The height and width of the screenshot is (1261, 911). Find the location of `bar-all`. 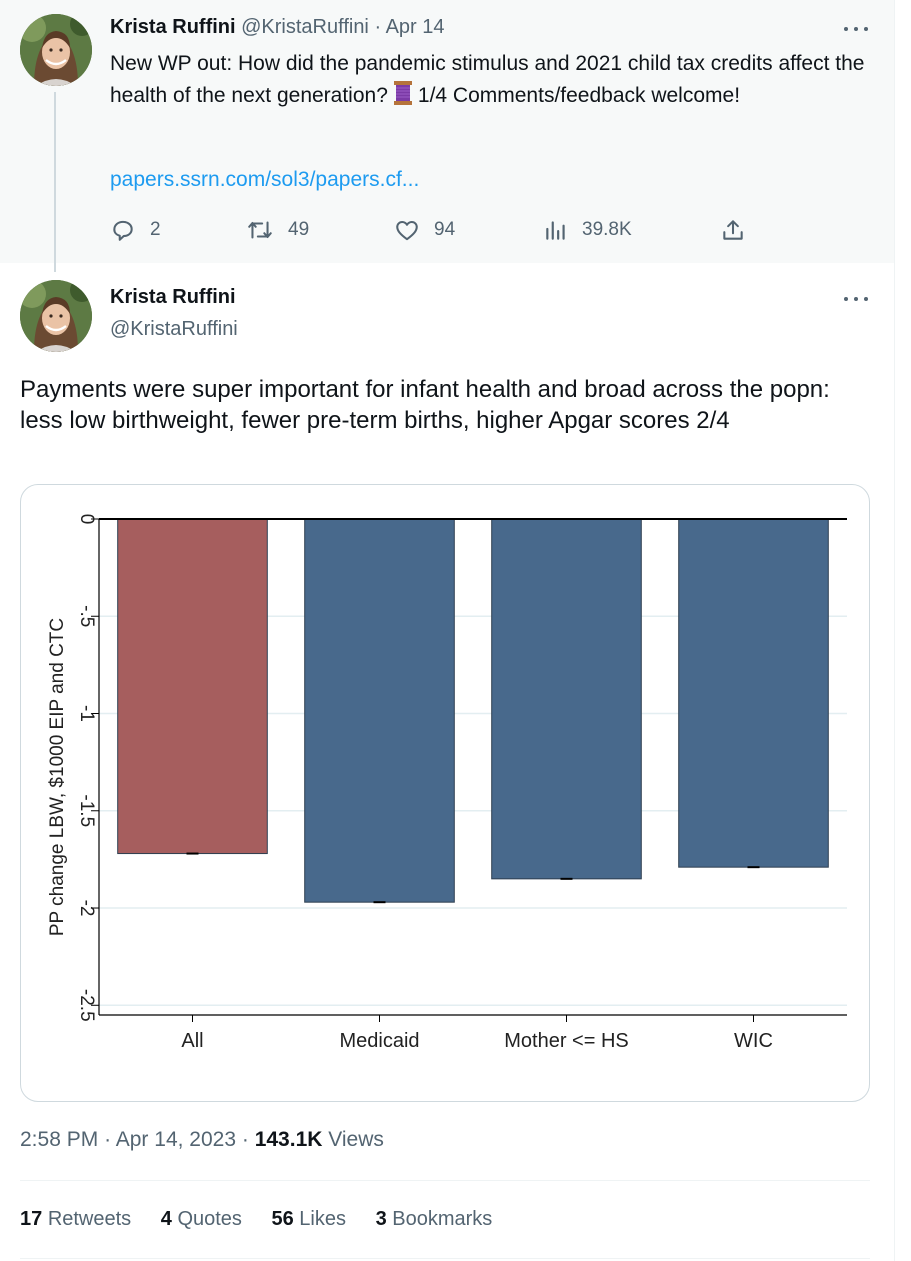

bar-all is located at coordinates (192, 686).